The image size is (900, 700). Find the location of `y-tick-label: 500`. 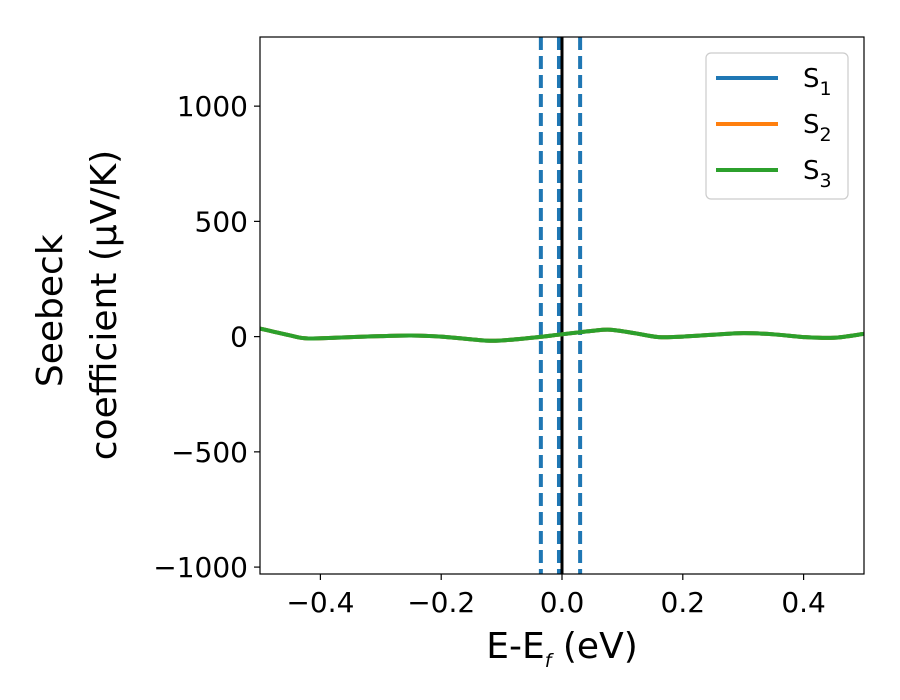

y-tick-label: 500 is located at coordinates (221, 221).